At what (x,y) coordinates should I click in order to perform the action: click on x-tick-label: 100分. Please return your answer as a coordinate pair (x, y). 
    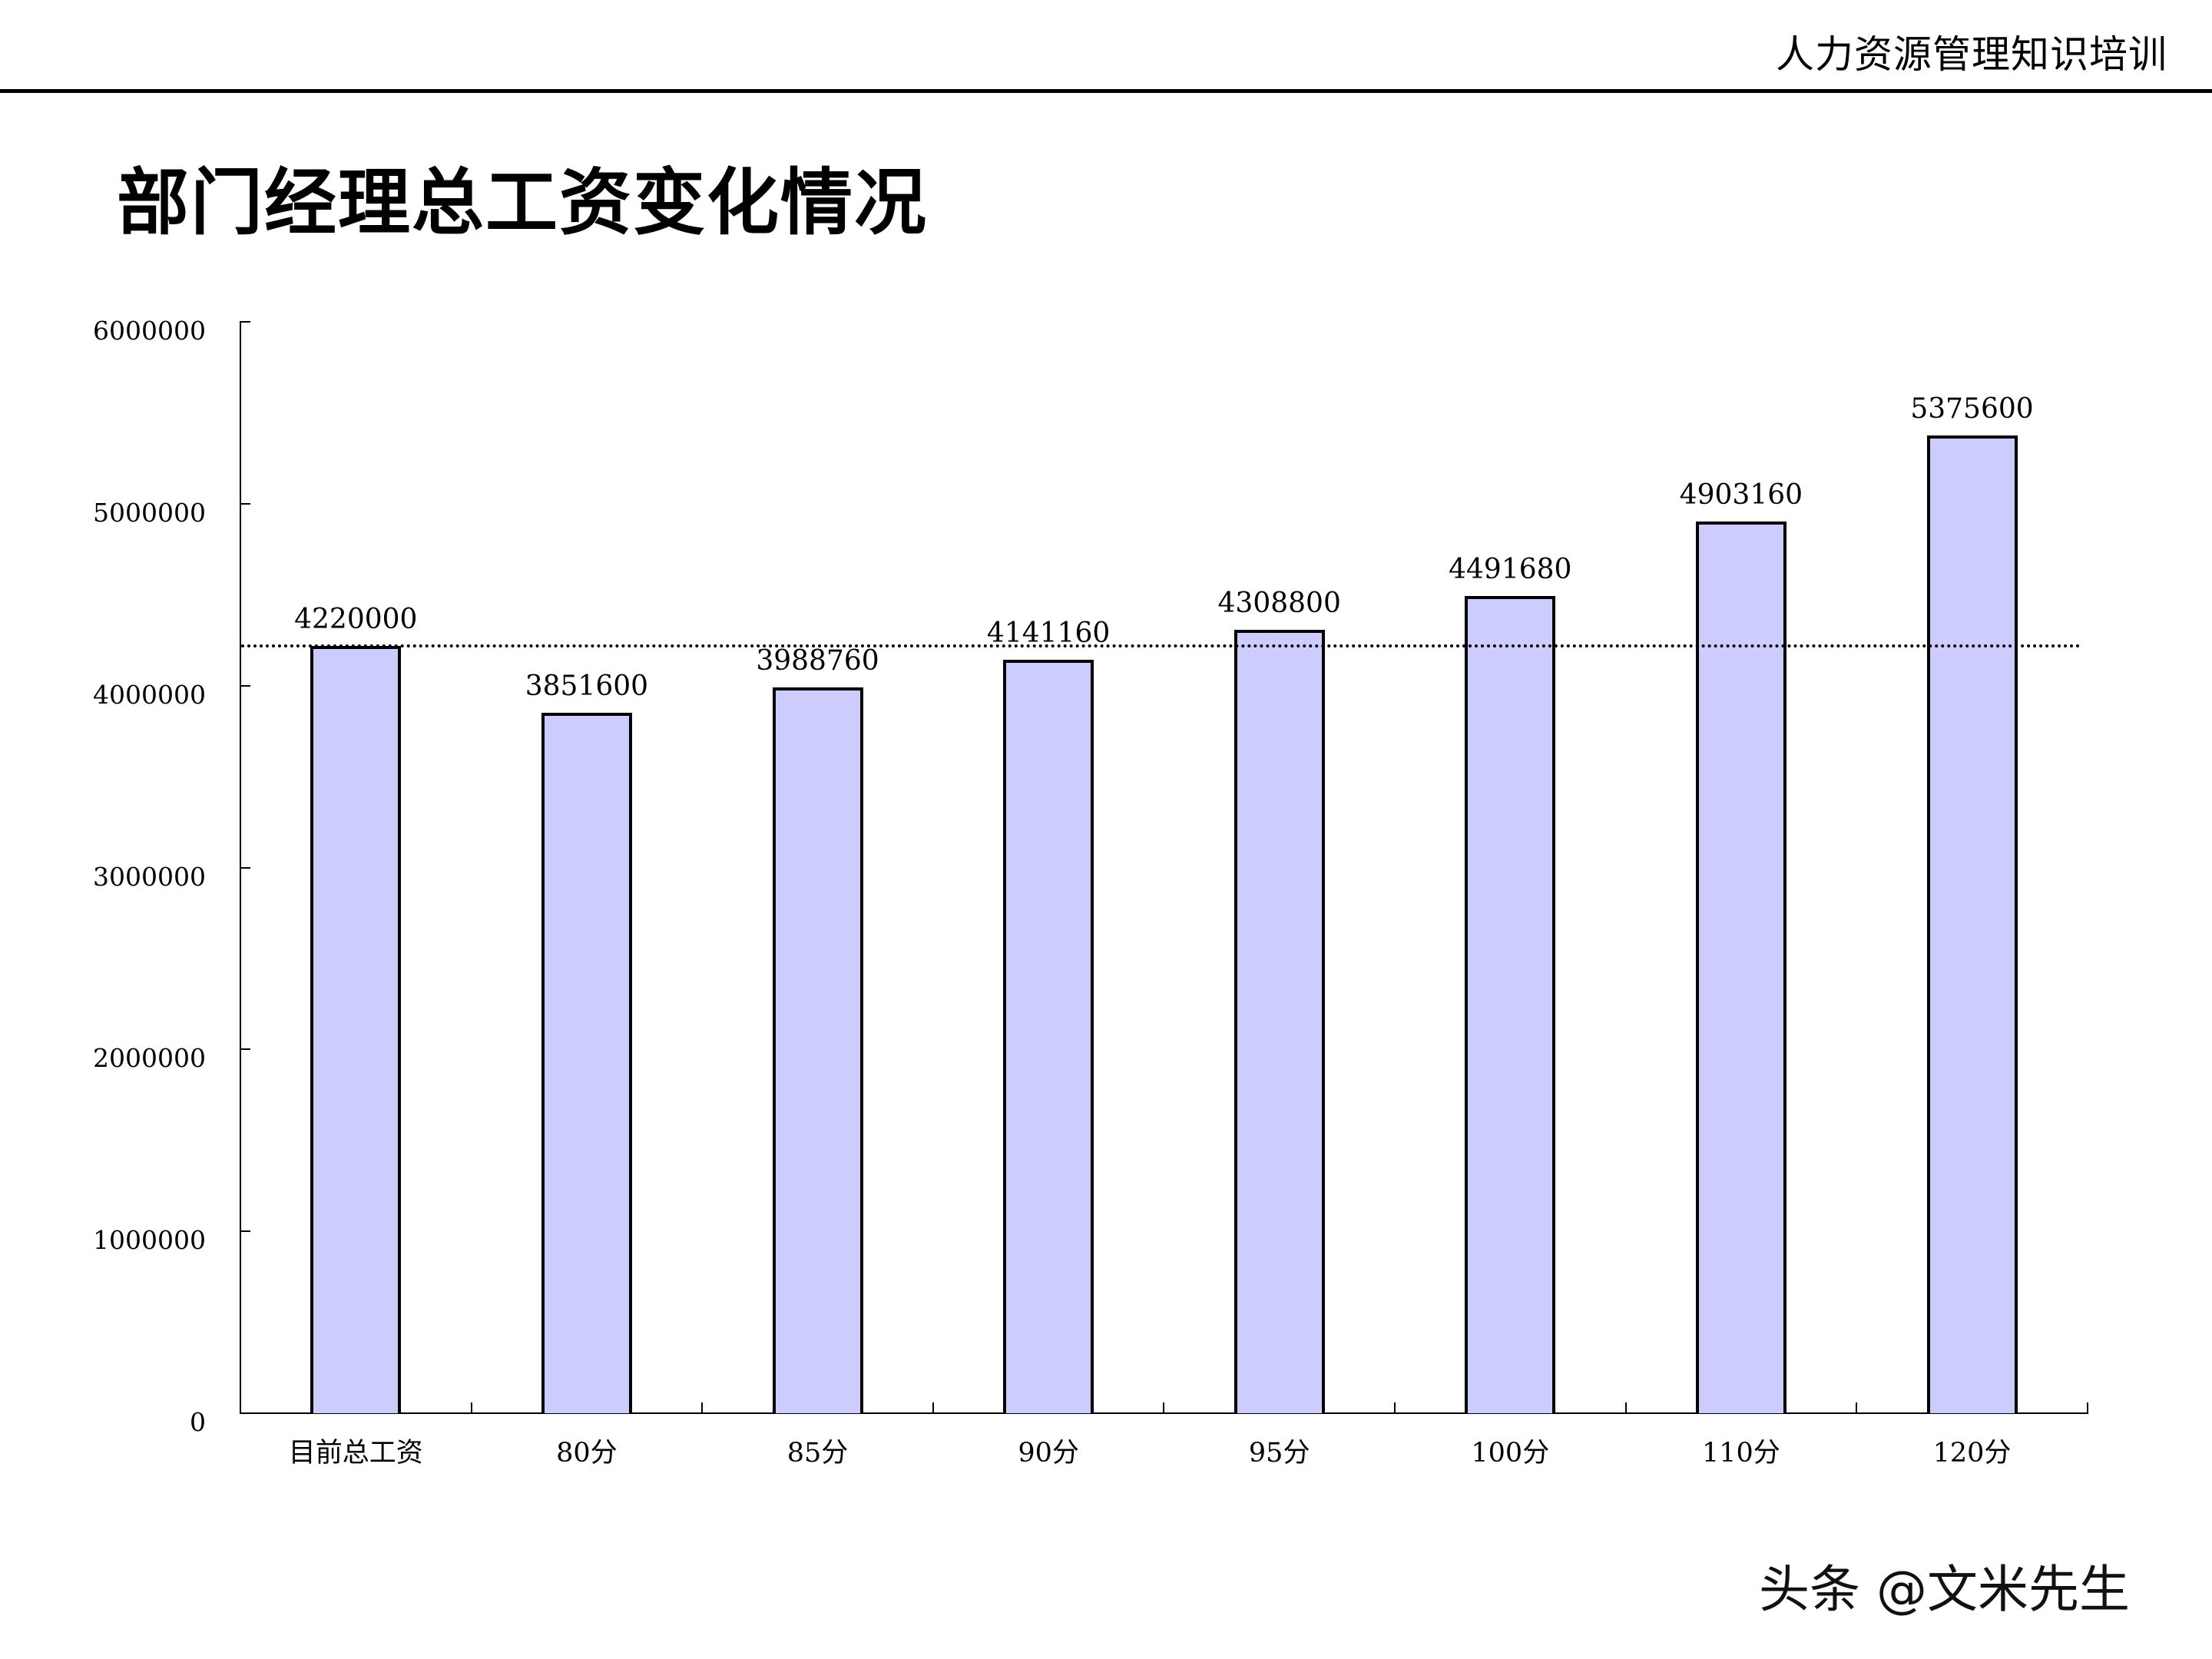
    Looking at the image, I should click on (1510, 1454).